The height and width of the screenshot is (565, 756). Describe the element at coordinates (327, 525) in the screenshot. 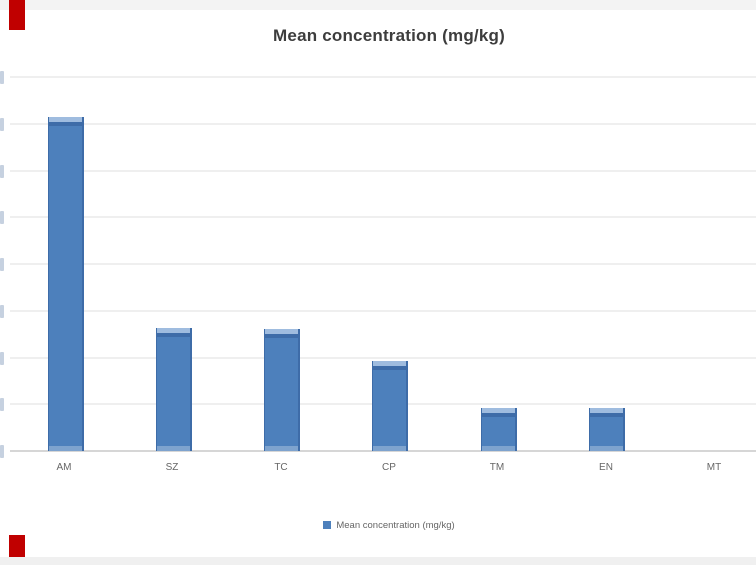

I see `legend-swatch` at that location.